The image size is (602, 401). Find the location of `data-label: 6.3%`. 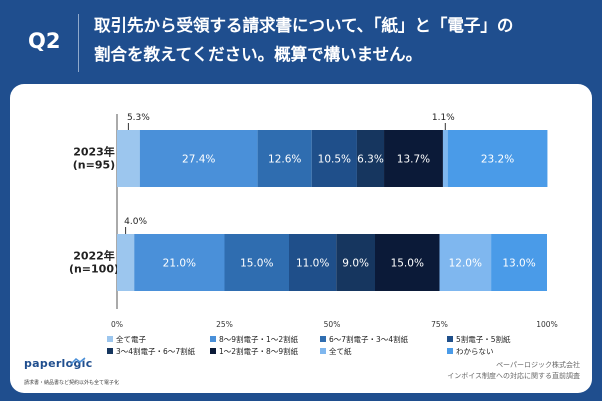

data-label: 6.3% is located at coordinates (370, 160).